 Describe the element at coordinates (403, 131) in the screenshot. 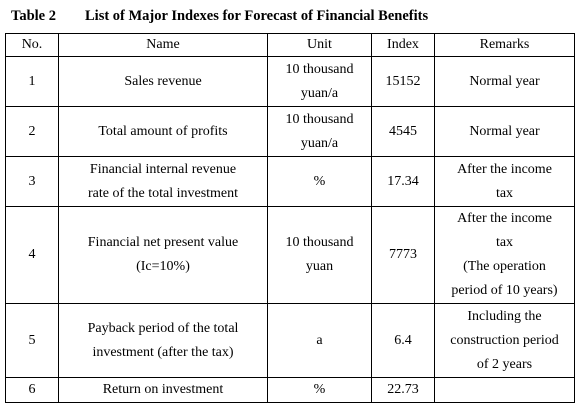

I see `cell-index: 4545` at that location.